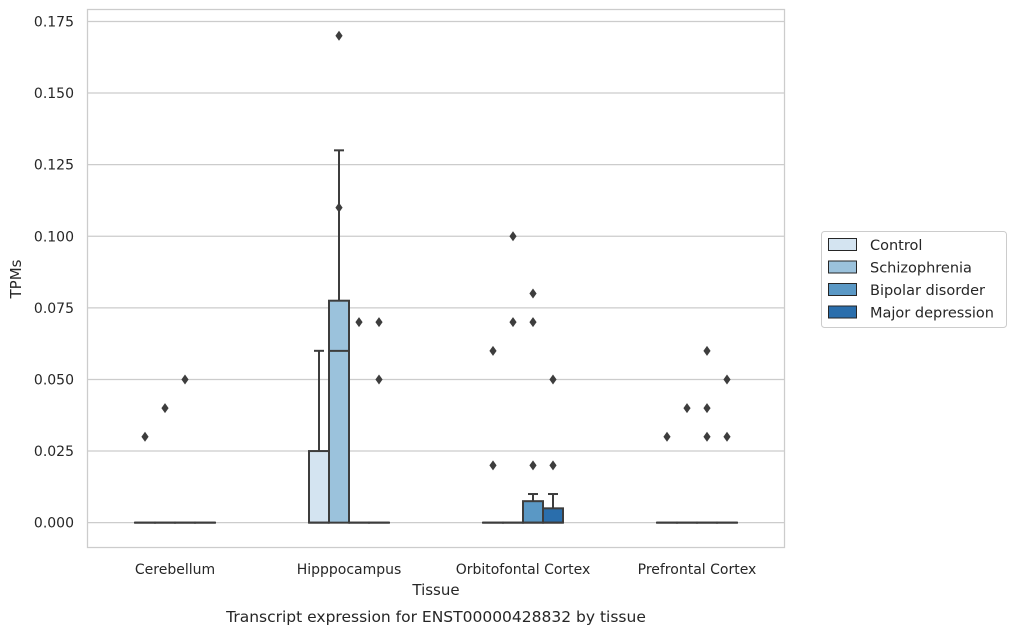 The height and width of the screenshot is (634, 1017). I want to click on y-tick-label: 0.100, so click(54, 237).